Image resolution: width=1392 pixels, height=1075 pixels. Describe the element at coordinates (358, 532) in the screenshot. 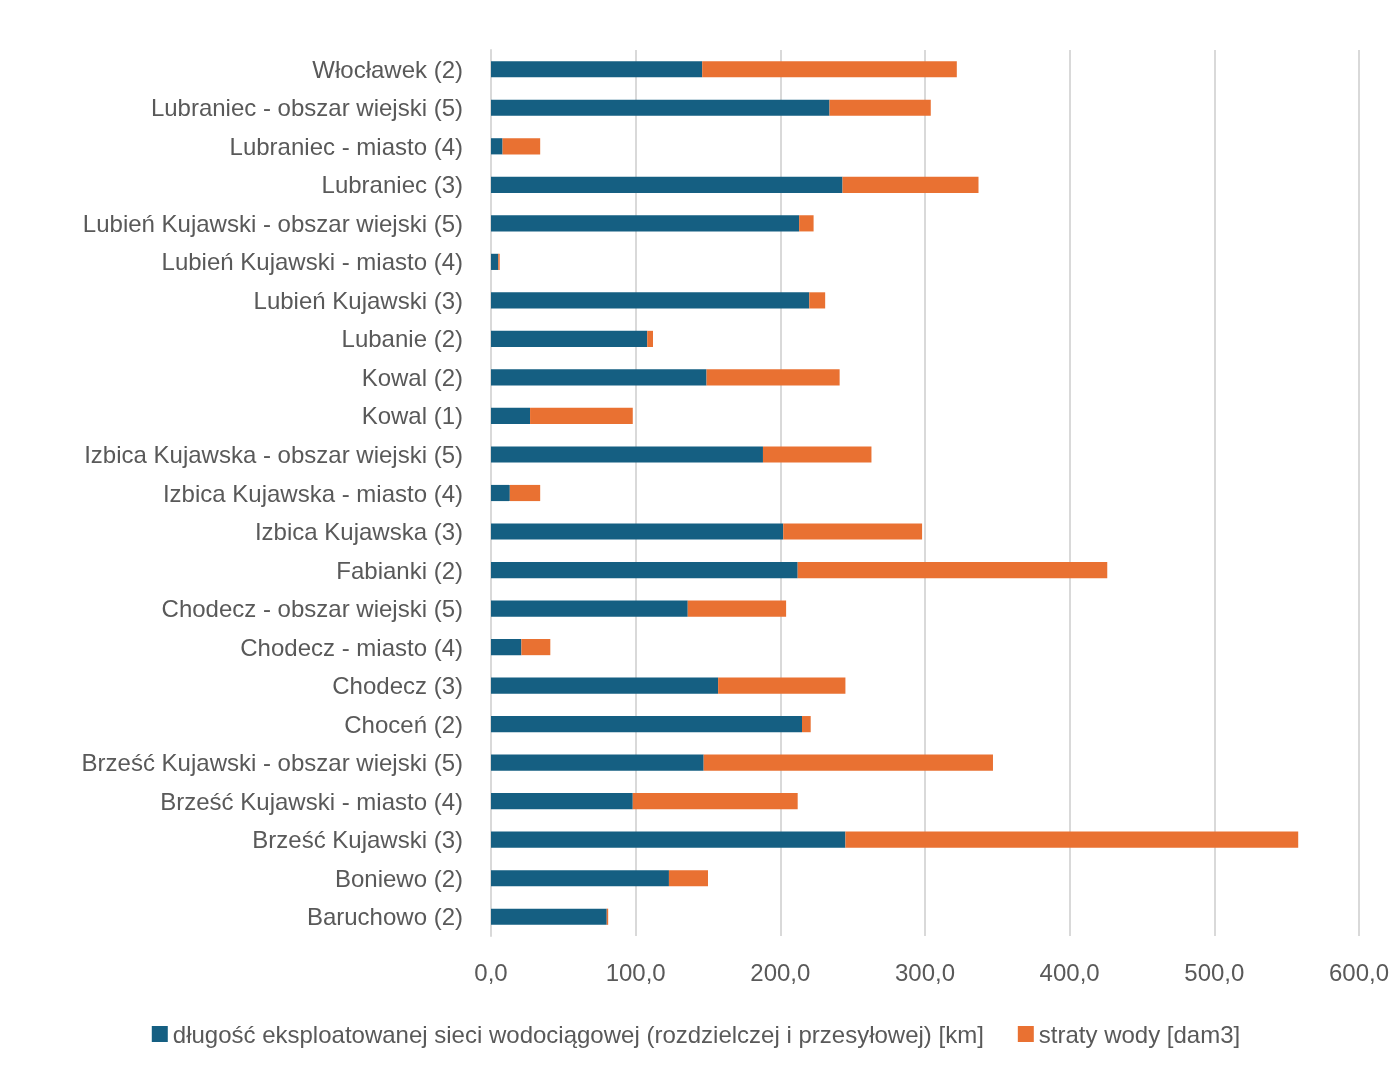

I see `y-tick-label: Izbica Kujawska (3)` at that location.